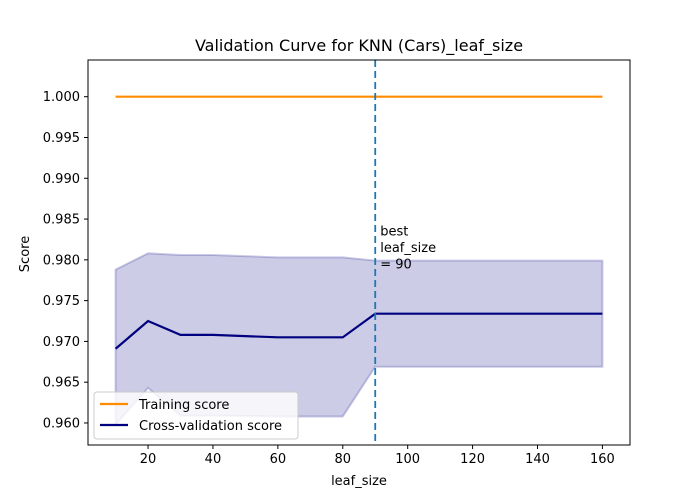 Image resolution: width=700 pixels, height=500 pixels. What do you see at coordinates (148, 459) in the screenshot?
I see `x-tick-label: 20` at bounding box center [148, 459].